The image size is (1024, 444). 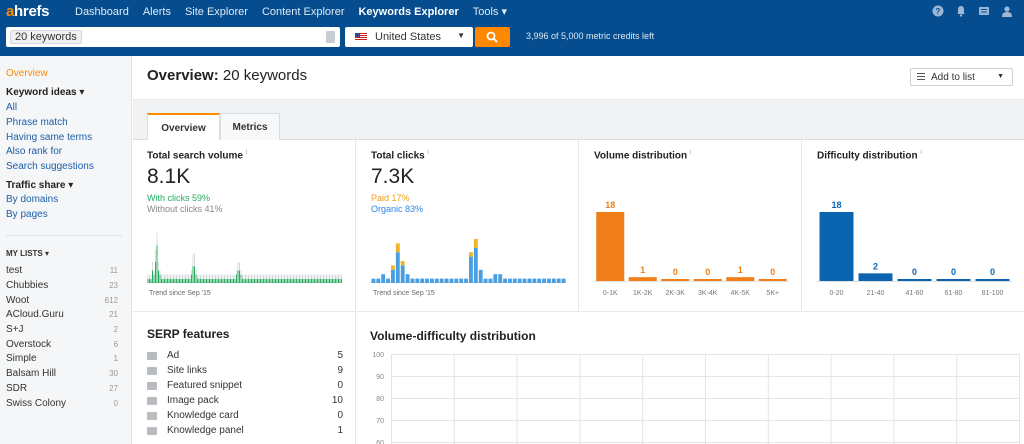 What do you see at coordinates (740, 270) in the screenshot?
I see `dist-value-label: 1` at bounding box center [740, 270].